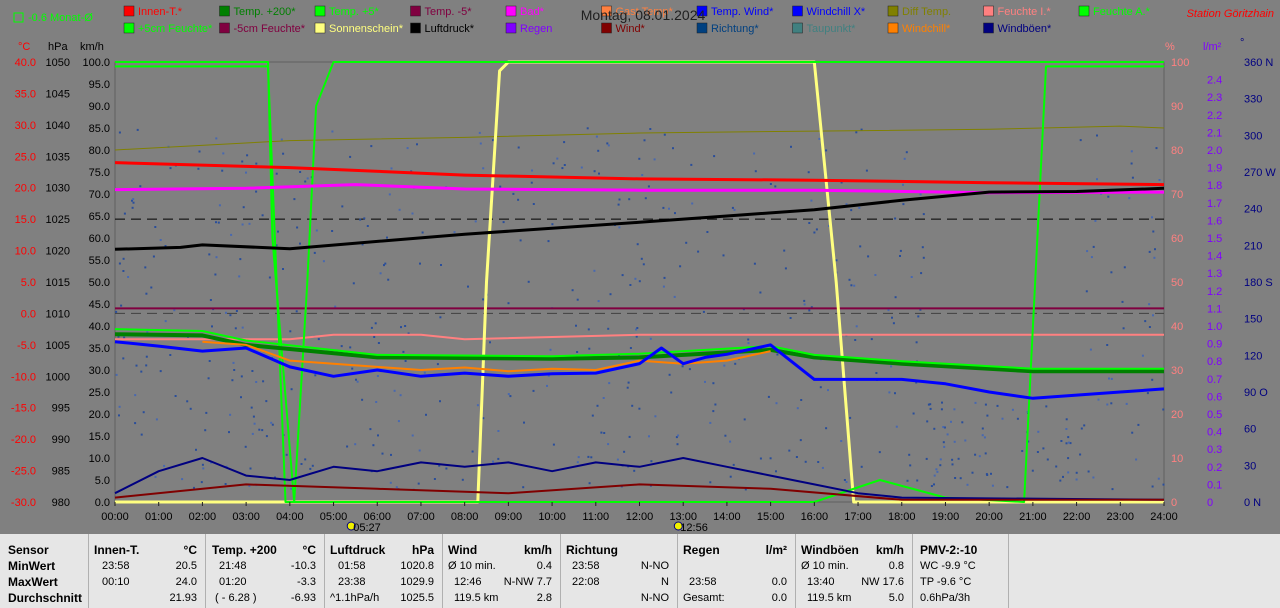  What do you see at coordinates (58, 346) in the screenshot?
I see `tick-label: 1005` at bounding box center [58, 346].